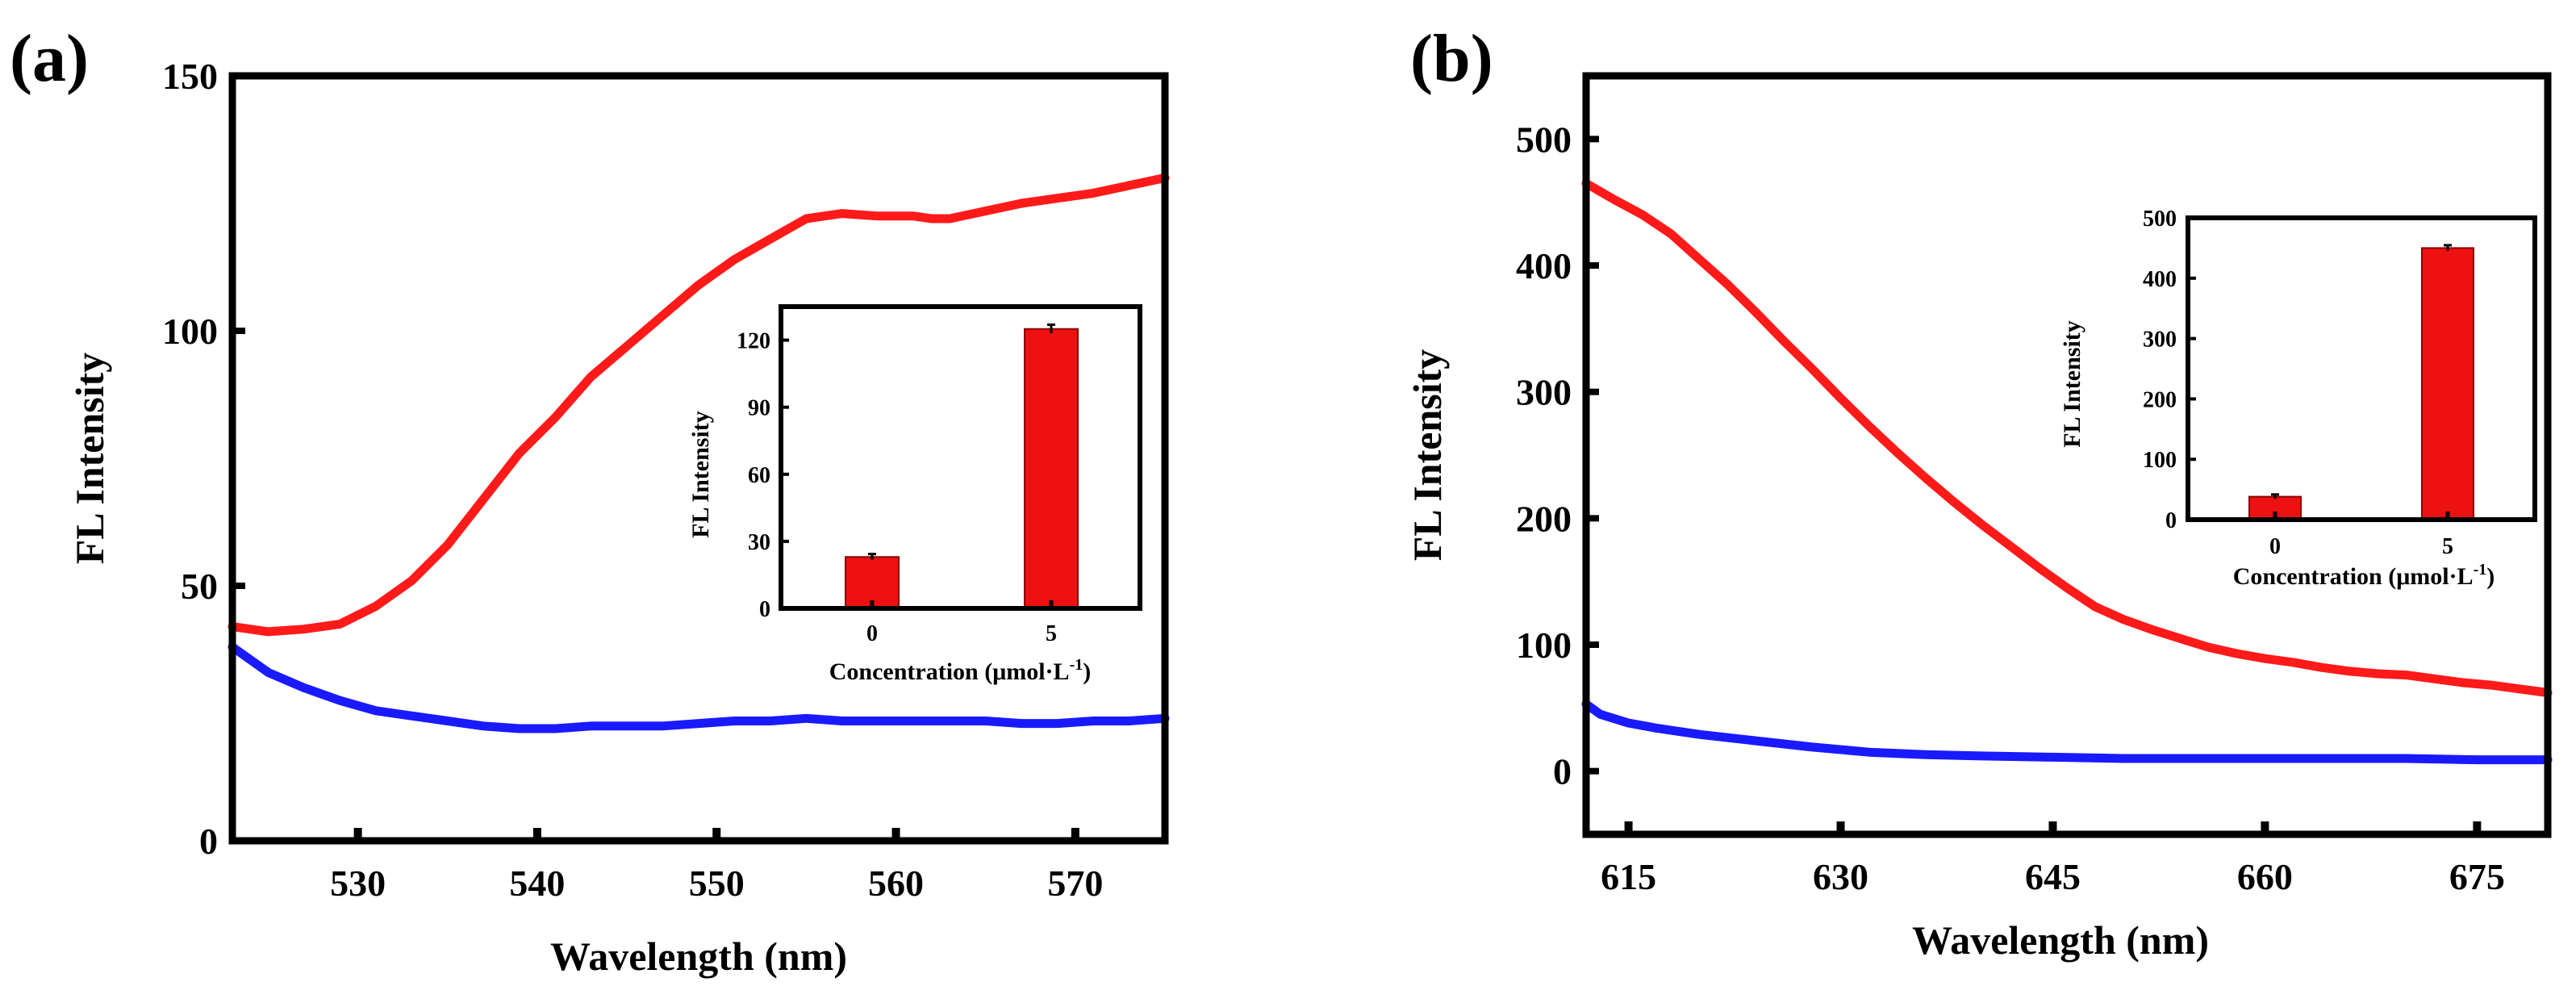  Describe the element at coordinates (537, 884) in the screenshot. I see `x-tick-label: 540` at that location.